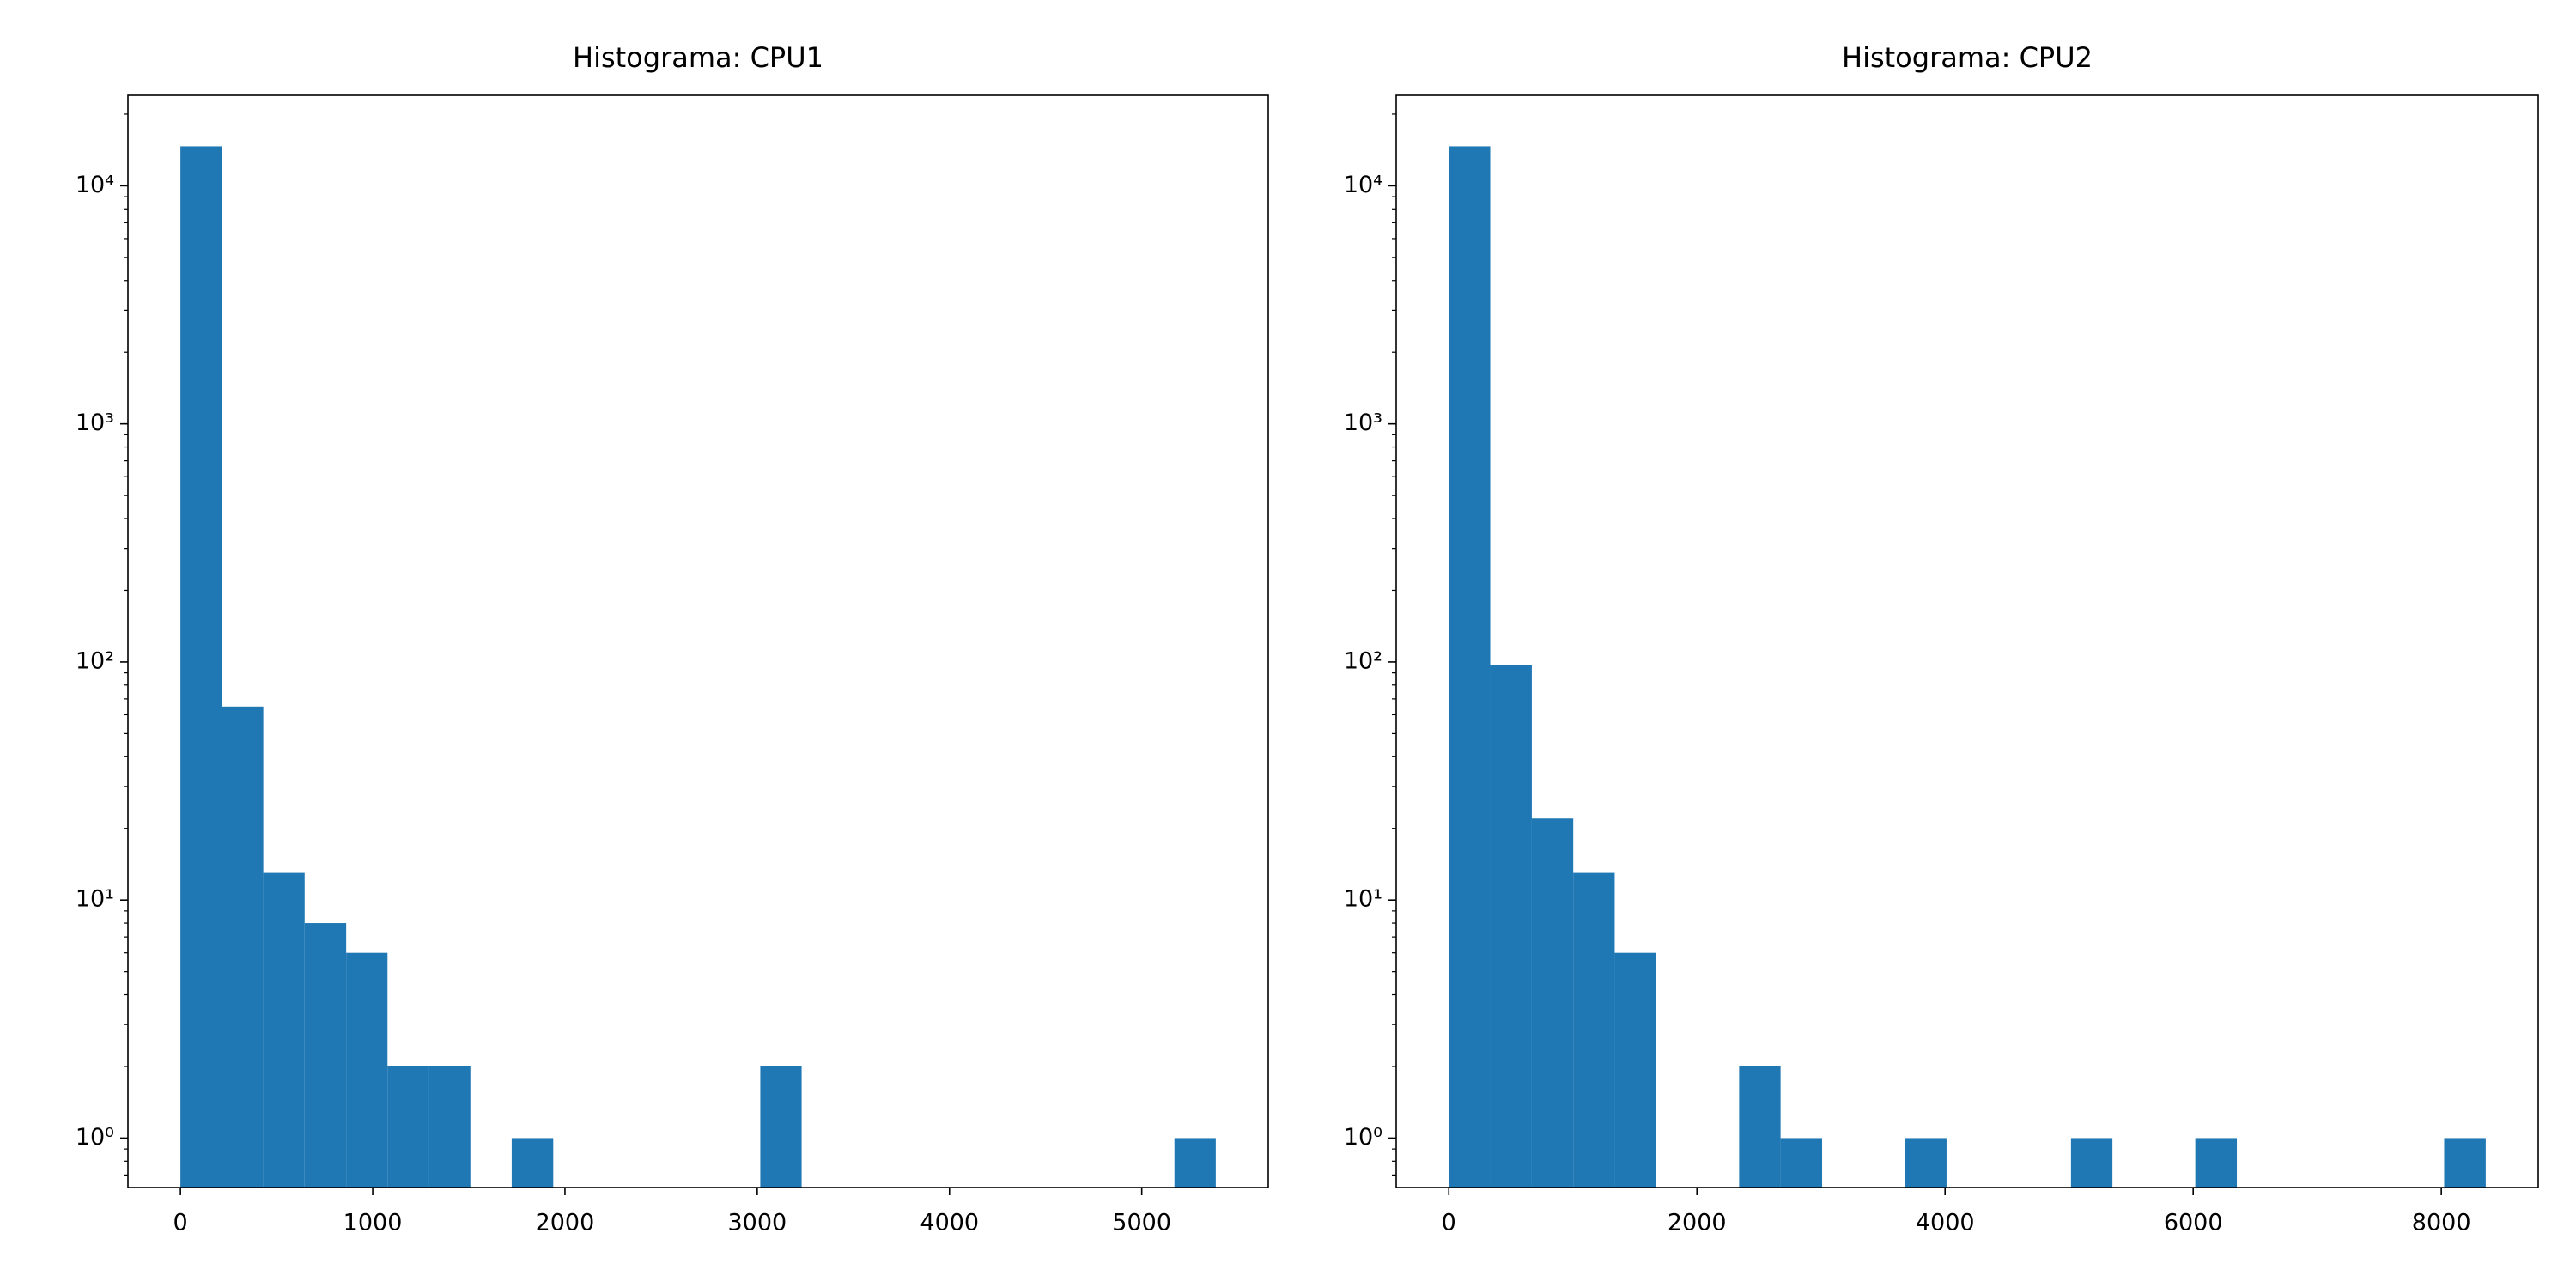  I want to click on x-tick-label: 8000, so click(2441, 1223).